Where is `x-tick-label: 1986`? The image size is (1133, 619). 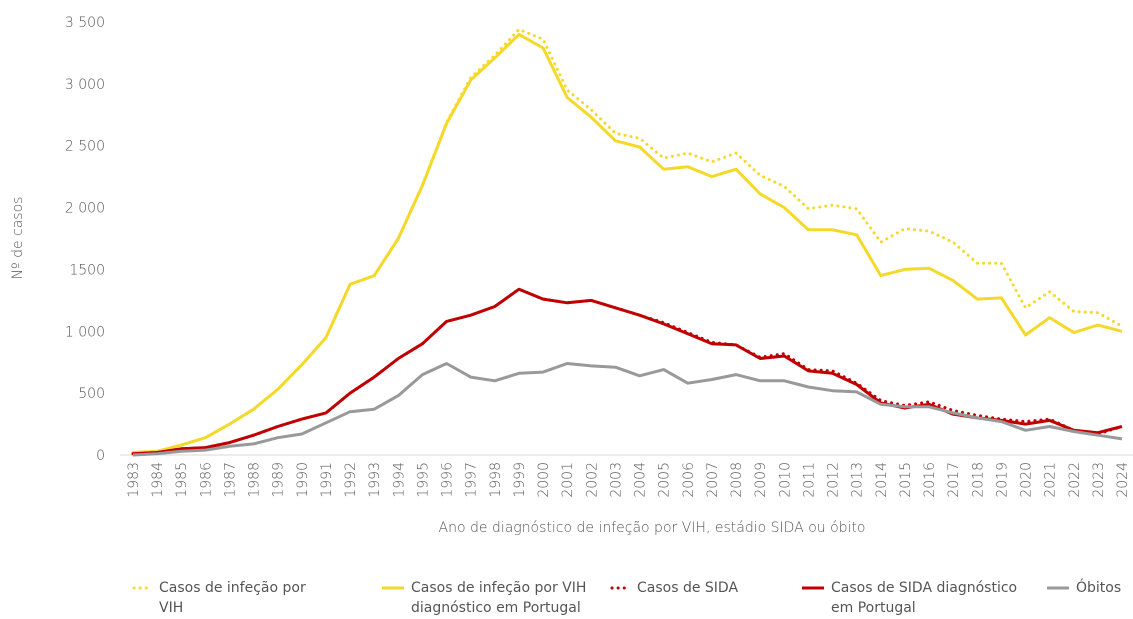
x-tick-label: 1986 is located at coordinates (206, 480).